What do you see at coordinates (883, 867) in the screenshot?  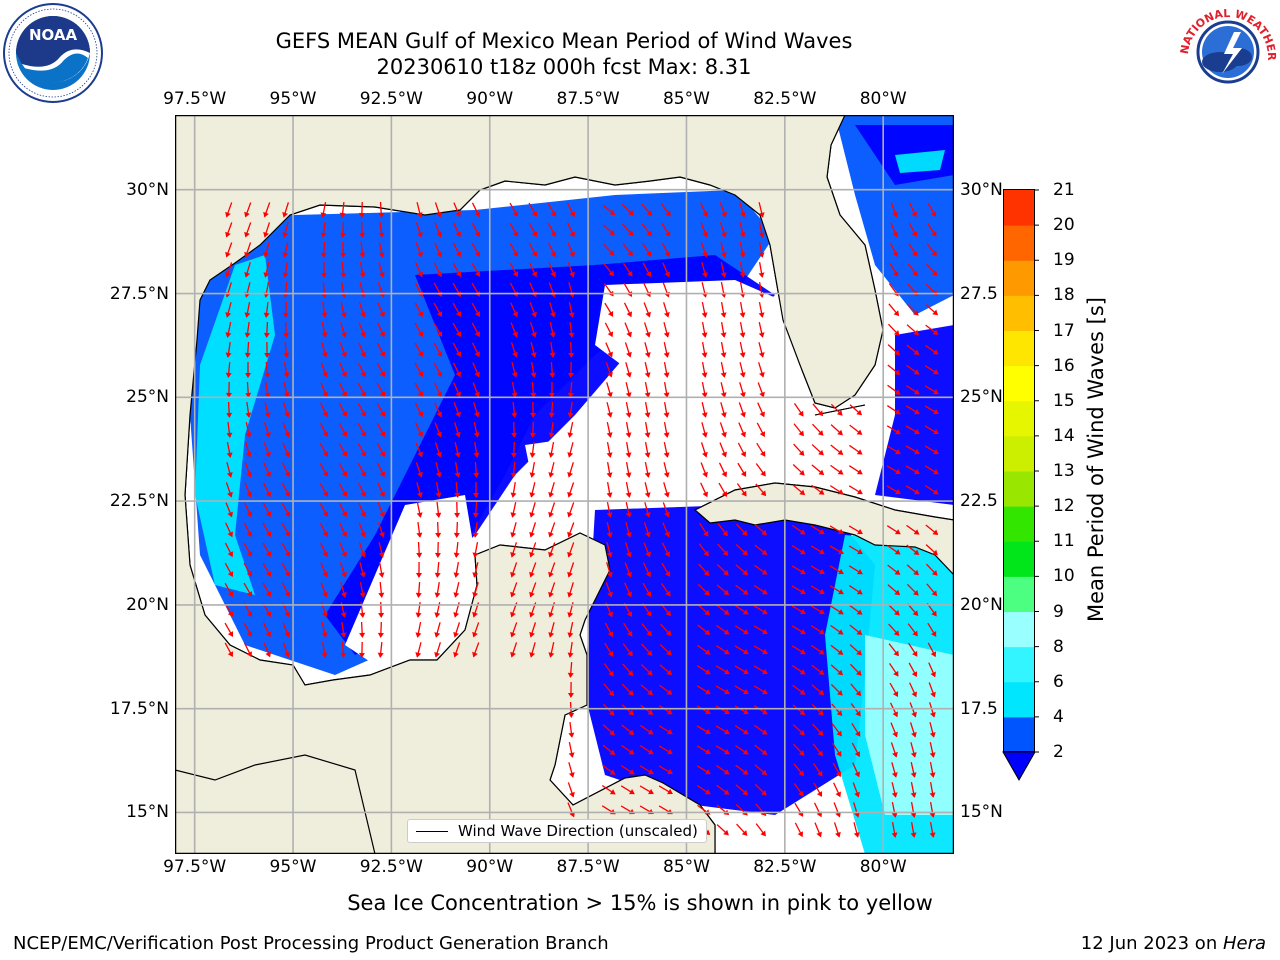 I see `lon-tick-label: 80°W` at bounding box center [883, 867].